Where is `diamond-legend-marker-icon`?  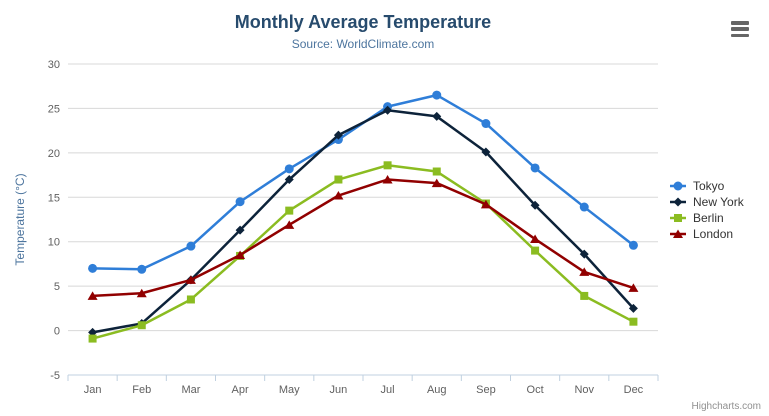 diamond-legend-marker-icon is located at coordinates (678, 202).